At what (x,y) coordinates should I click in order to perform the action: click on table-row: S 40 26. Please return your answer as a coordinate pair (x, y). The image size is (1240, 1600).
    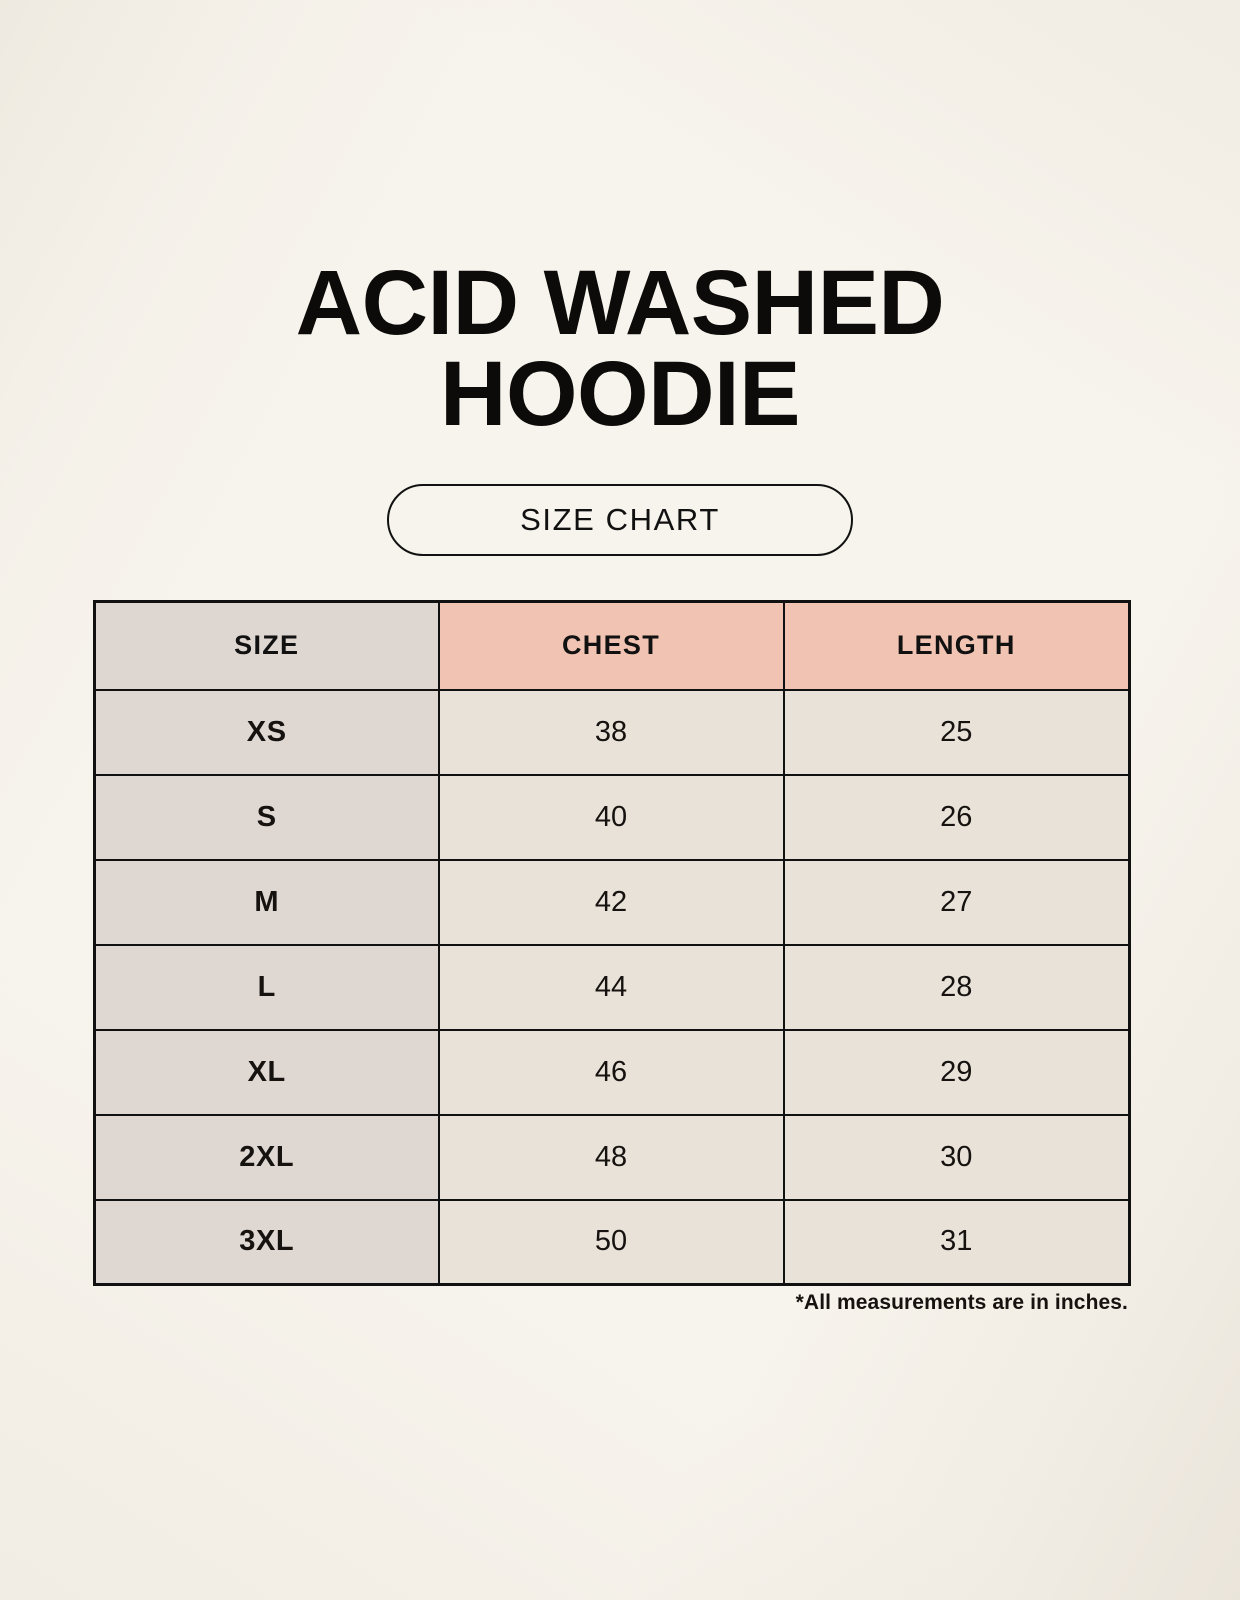
    Looking at the image, I should click on (612, 817).